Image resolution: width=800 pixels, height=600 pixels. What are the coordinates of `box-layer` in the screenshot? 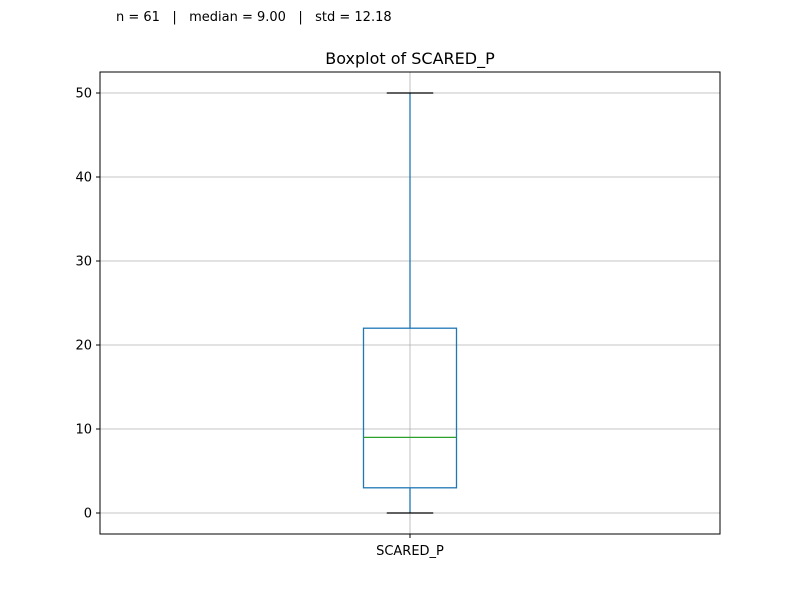 It's located at (410, 303).